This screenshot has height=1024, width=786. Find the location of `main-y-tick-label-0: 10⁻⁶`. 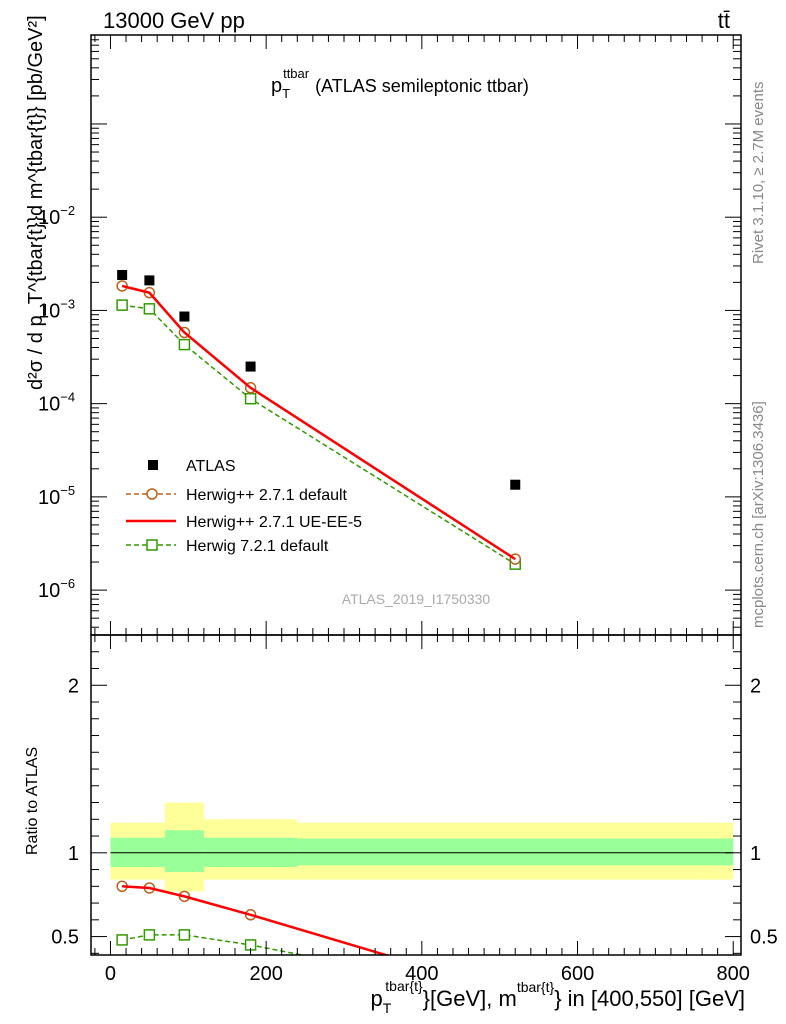

main-y-tick-label-0: 10⁻⁶ is located at coordinates (56, 589).